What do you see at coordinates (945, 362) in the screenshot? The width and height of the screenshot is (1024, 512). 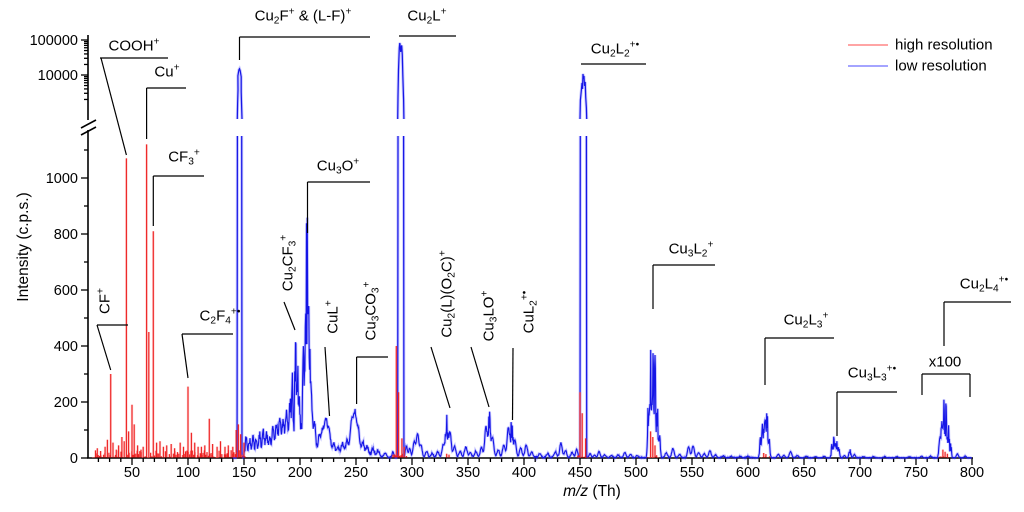 I see `peak-label-x100: x100` at bounding box center [945, 362].